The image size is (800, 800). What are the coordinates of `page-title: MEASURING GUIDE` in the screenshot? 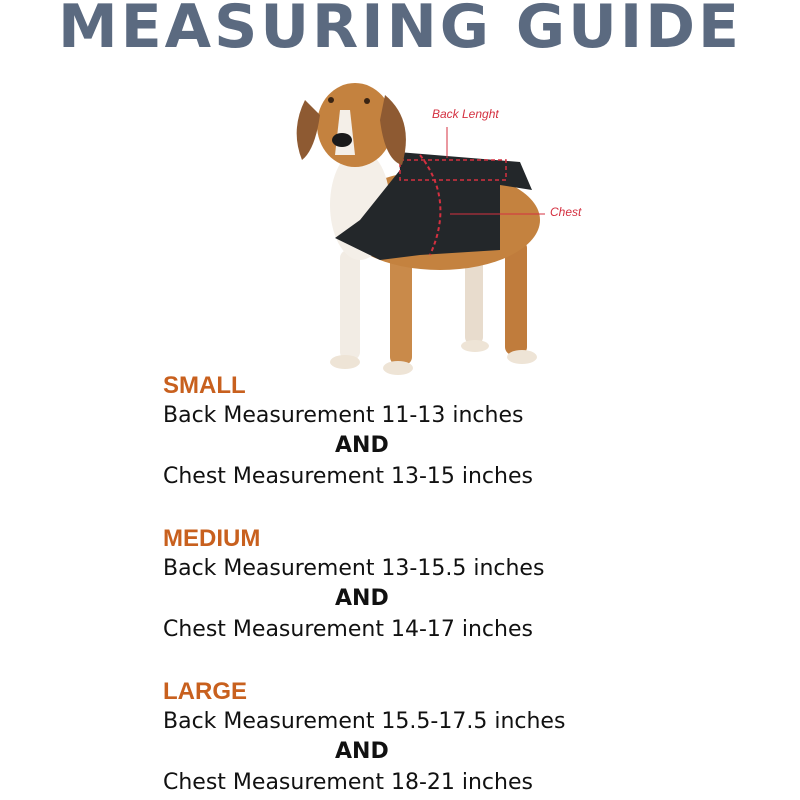 It's located at (400, 31).